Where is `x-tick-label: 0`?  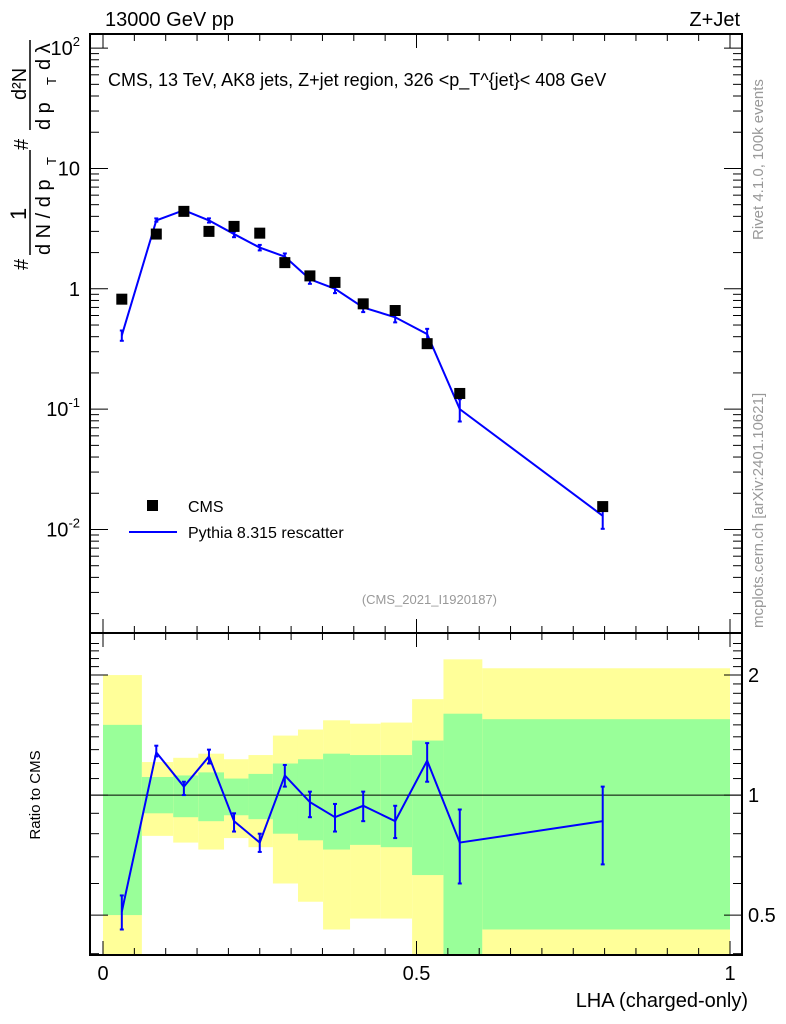
x-tick-label: 0 is located at coordinates (102, 974).